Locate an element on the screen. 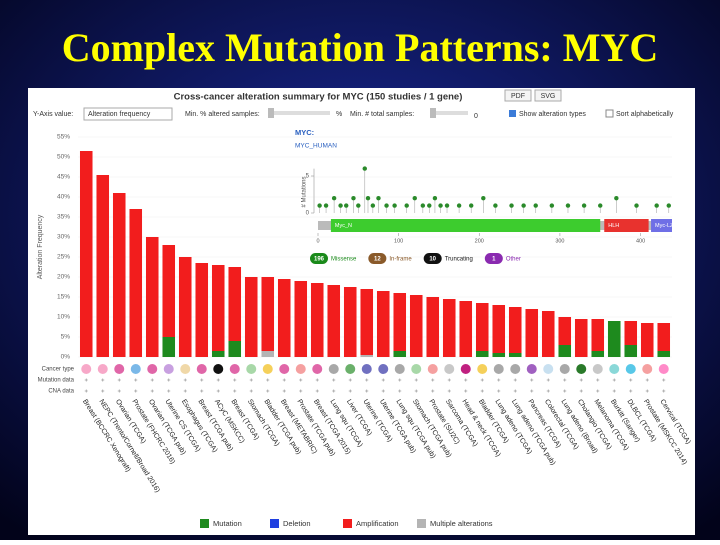  legend-label: Multiple alterations is located at coordinates (461, 523).